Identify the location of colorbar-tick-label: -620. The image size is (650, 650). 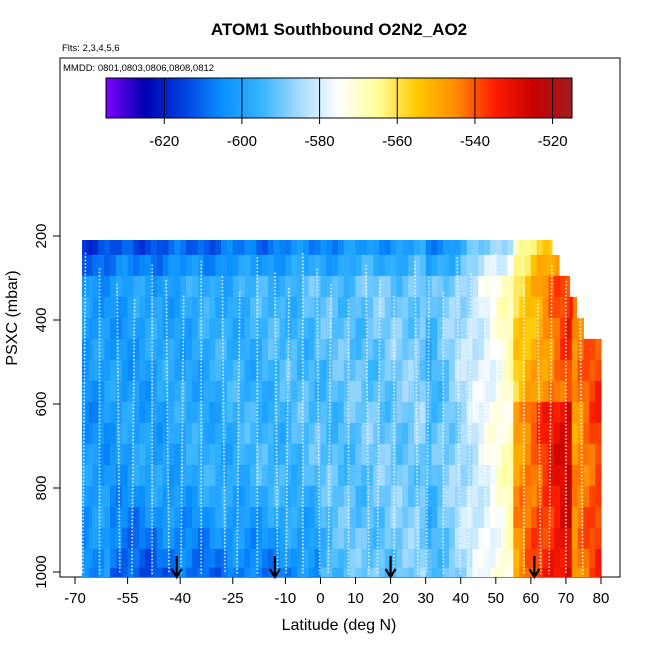
(164, 141).